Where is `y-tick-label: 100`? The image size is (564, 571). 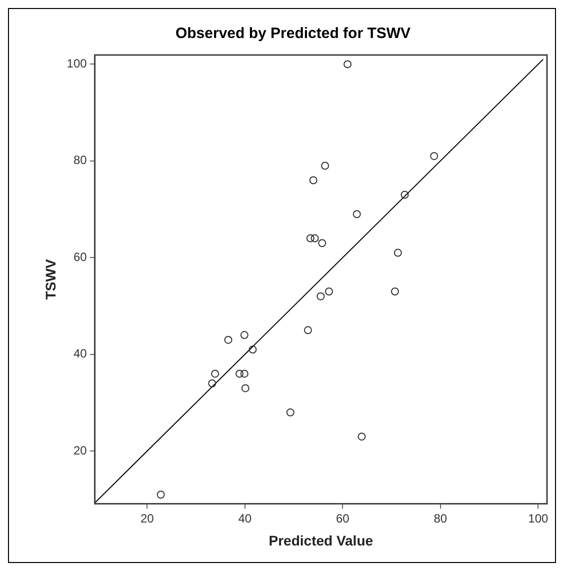
y-tick-label: 100 is located at coordinates (77, 63).